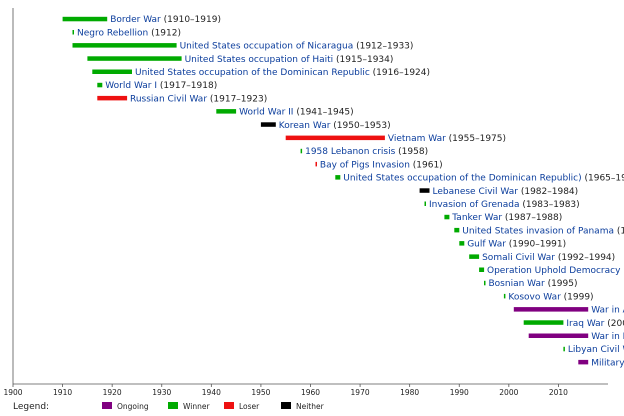  What do you see at coordinates (459, 392) in the screenshot?
I see `x-tick-label: 1990` at bounding box center [459, 392].